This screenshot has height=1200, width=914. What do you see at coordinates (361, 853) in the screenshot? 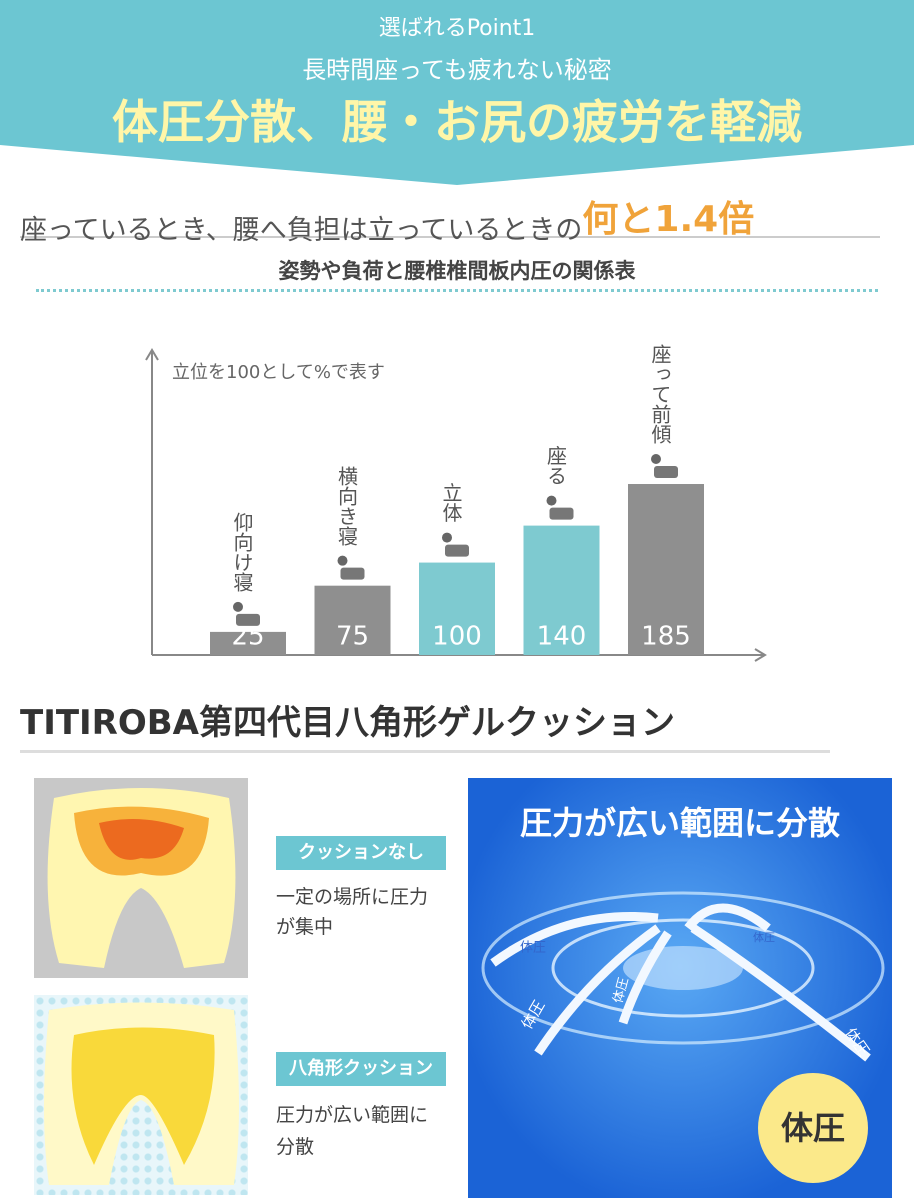
I see `label-without: クッションなし` at bounding box center [361, 853].